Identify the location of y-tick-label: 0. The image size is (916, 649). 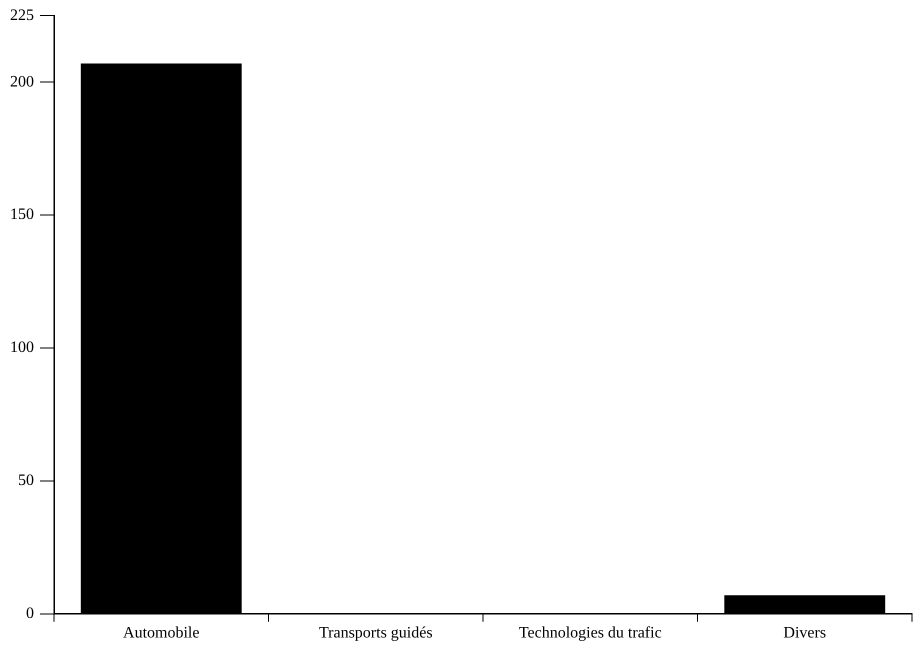
(30, 613).